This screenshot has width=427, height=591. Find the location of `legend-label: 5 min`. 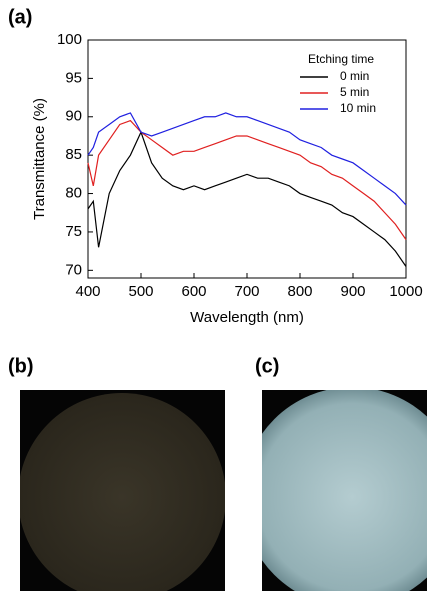

legend-label: 5 min is located at coordinates (354, 92).